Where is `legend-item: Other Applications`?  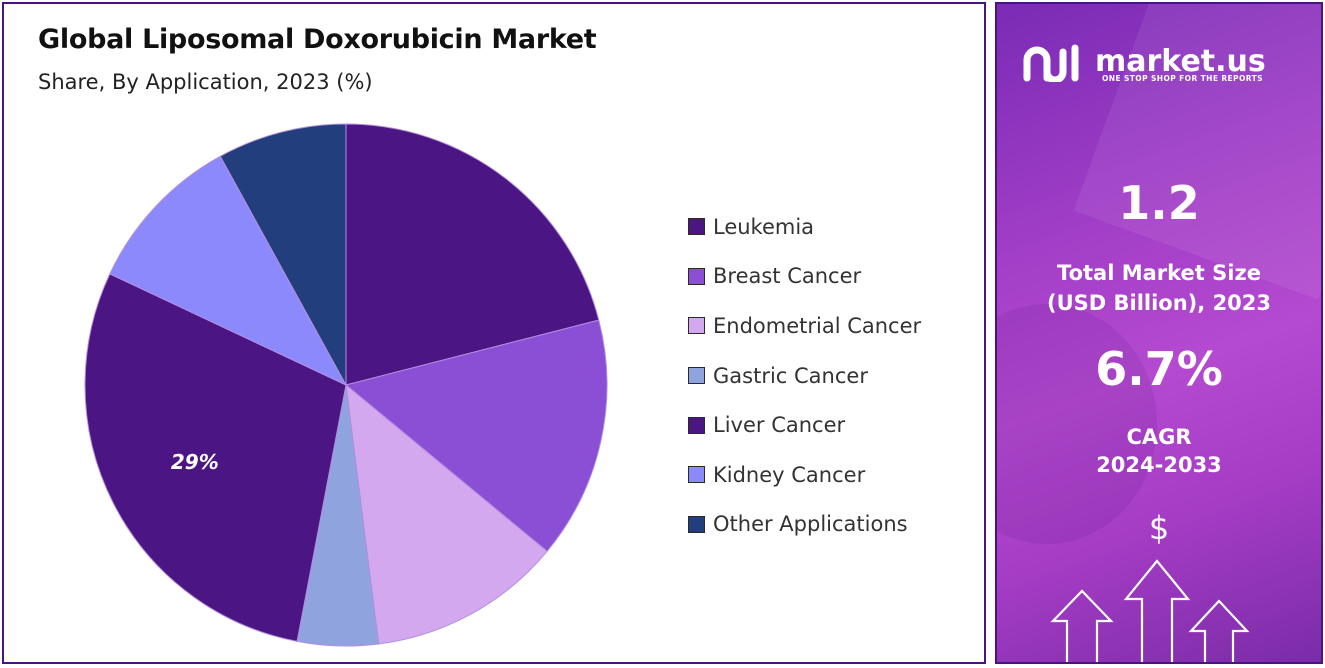
legend-item: Other Applications is located at coordinates (804, 525).